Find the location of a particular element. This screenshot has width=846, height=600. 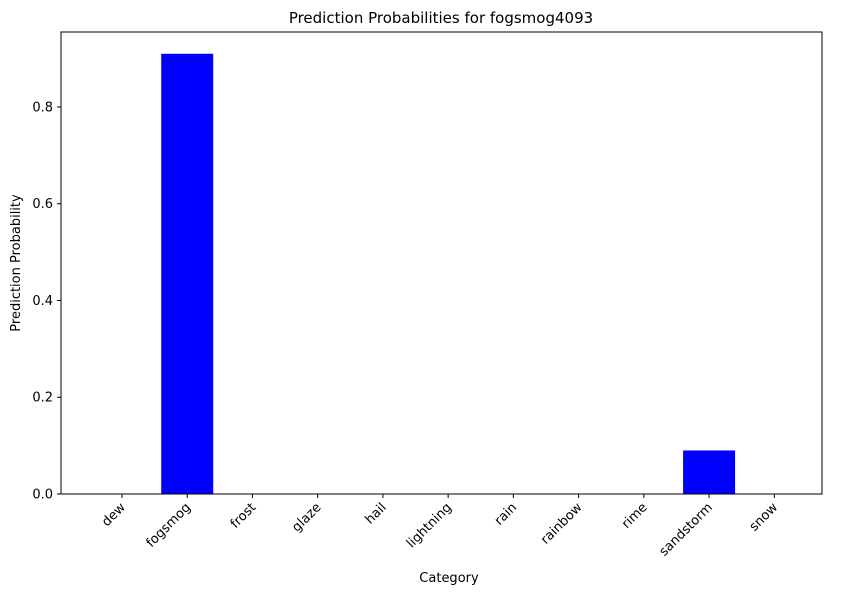

x-tick-label: rime is located at coordinates (635, 516).